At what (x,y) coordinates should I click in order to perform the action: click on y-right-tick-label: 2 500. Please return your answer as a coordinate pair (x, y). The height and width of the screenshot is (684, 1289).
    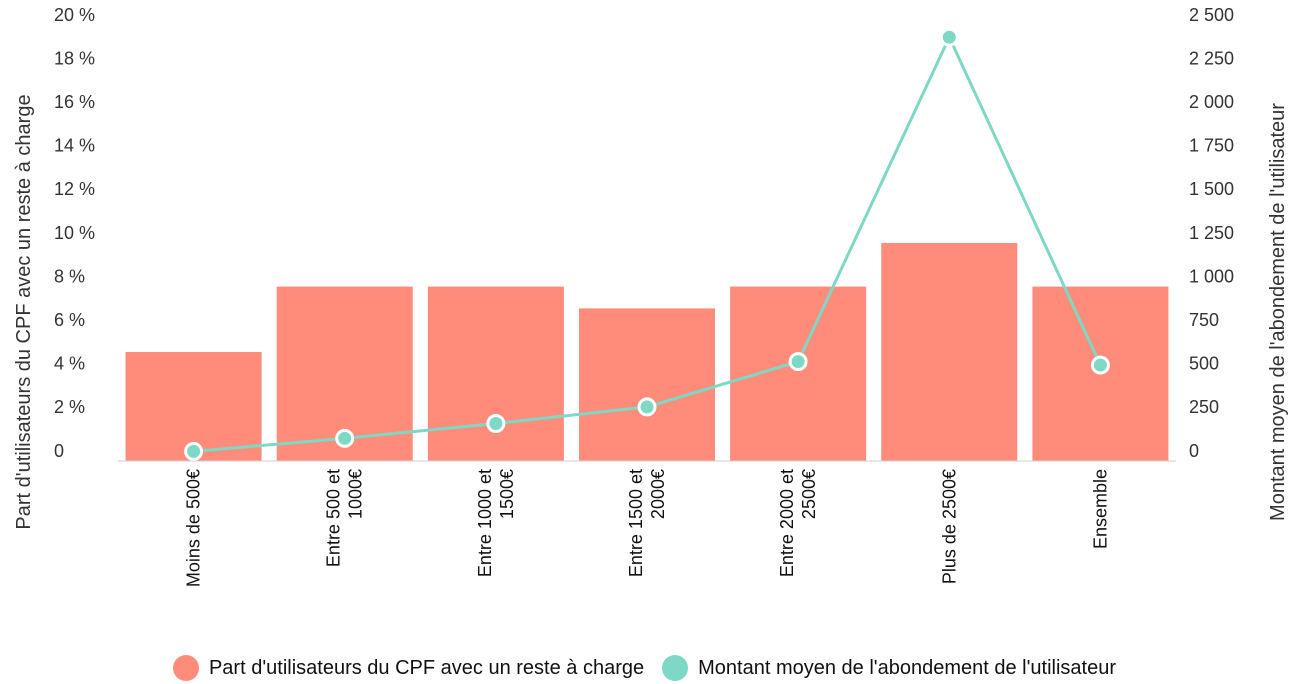
    Looking at the image, I should click on (1211, 15).